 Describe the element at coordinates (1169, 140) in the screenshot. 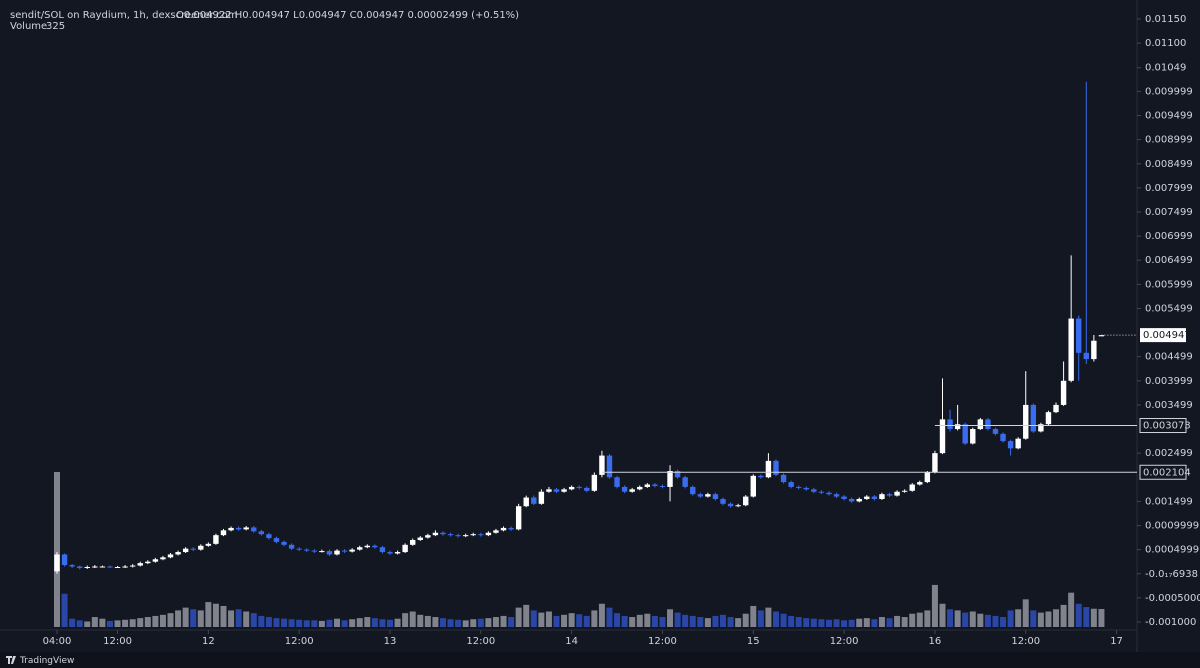

I see `y-tick-label: 0.008999` at that location.